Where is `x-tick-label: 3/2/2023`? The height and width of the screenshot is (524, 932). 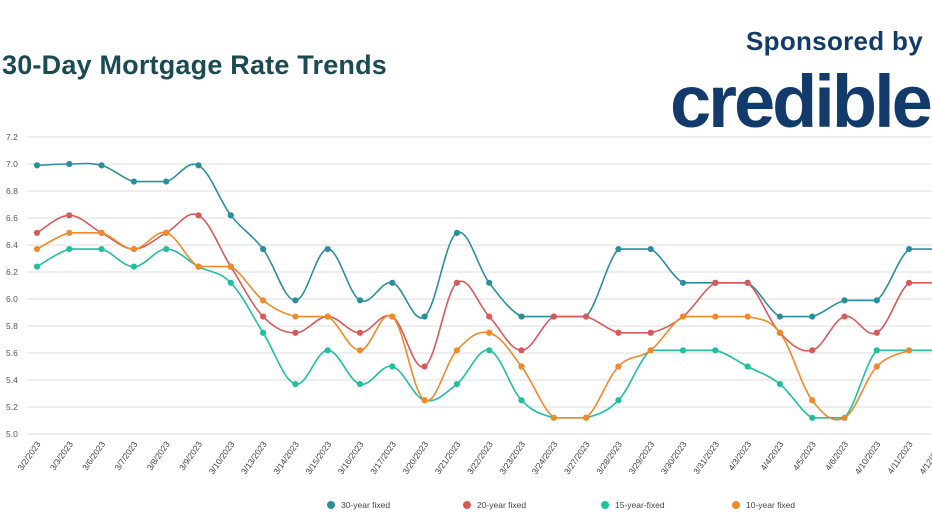 x-tick-label: 3/2/2023 is located at coordinates (28, 455).